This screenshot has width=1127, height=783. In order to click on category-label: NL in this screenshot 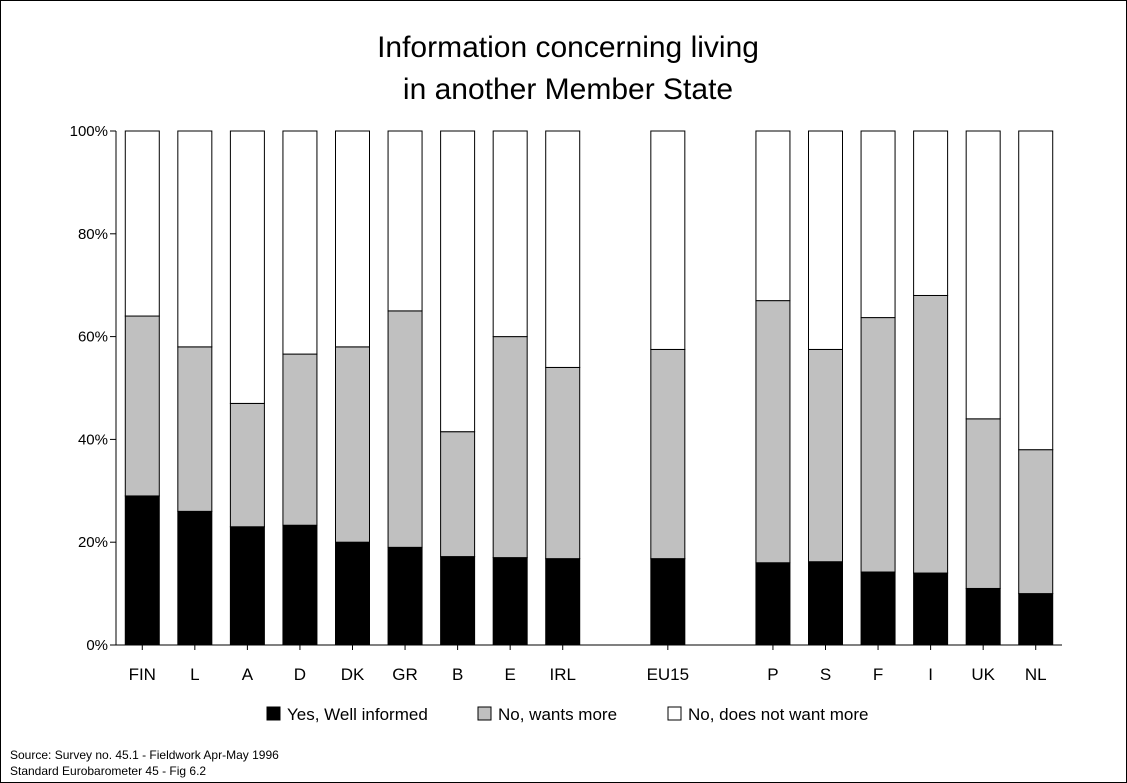, I will do `click(1036, 674)`.